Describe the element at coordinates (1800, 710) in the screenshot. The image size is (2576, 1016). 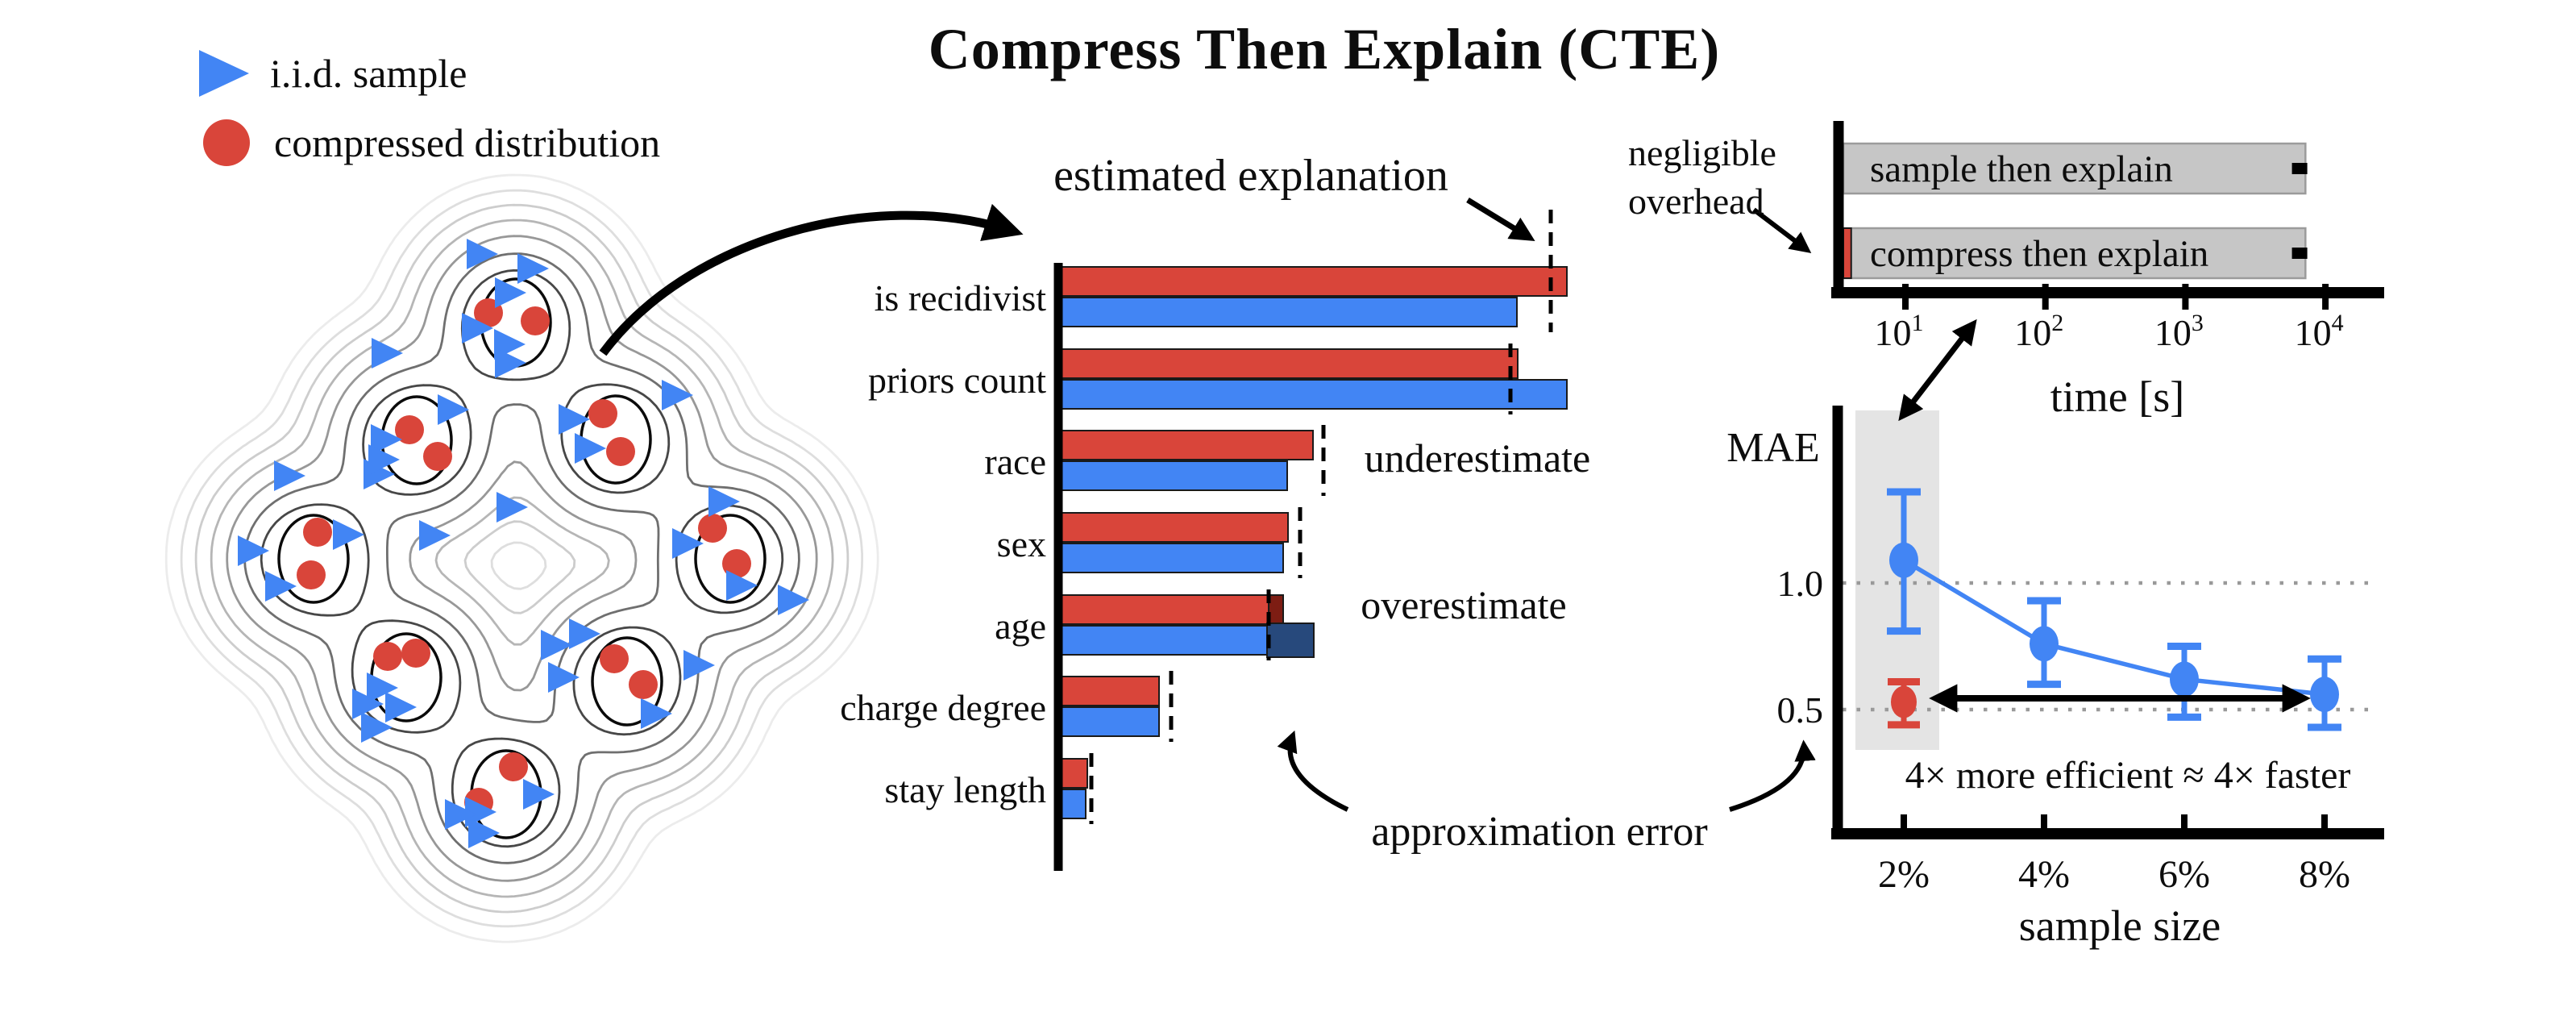
I see `y-tick-label: 0.5` at that location.